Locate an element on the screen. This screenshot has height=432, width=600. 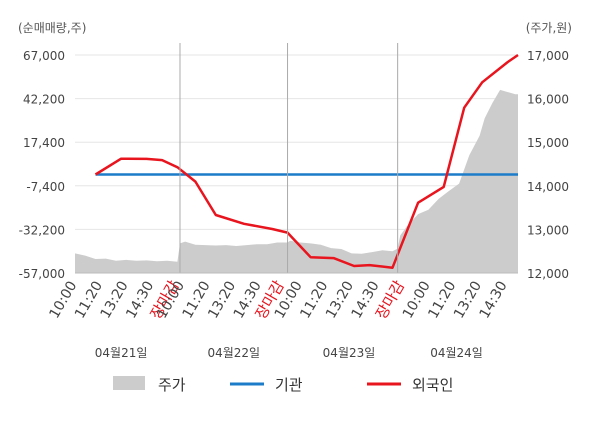
legend-label: 주가 is located at coordinates (172, 385).